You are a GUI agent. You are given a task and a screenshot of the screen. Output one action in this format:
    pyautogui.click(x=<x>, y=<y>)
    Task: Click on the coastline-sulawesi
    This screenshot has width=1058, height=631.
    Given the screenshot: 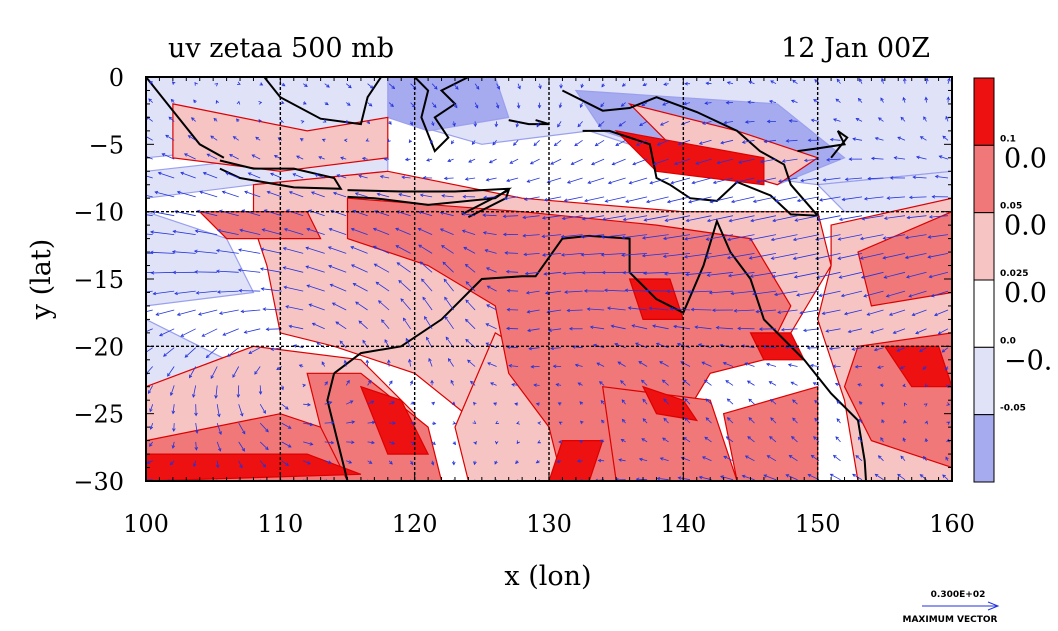 What is the action you would take?
    pyautogui.click(x=441, y=115)
    